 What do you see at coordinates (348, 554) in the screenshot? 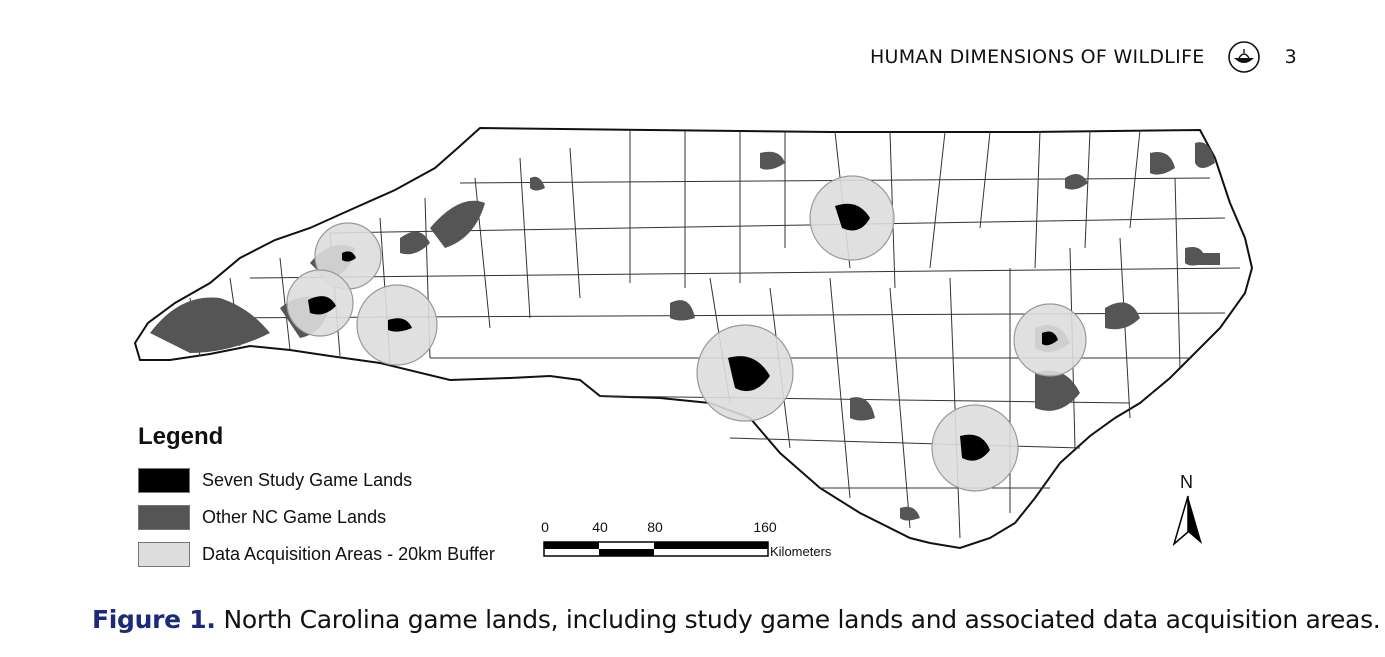
I see `legend-label: Data Acquisition Areas - 20km Buffer` at bounding box center [348, 554].